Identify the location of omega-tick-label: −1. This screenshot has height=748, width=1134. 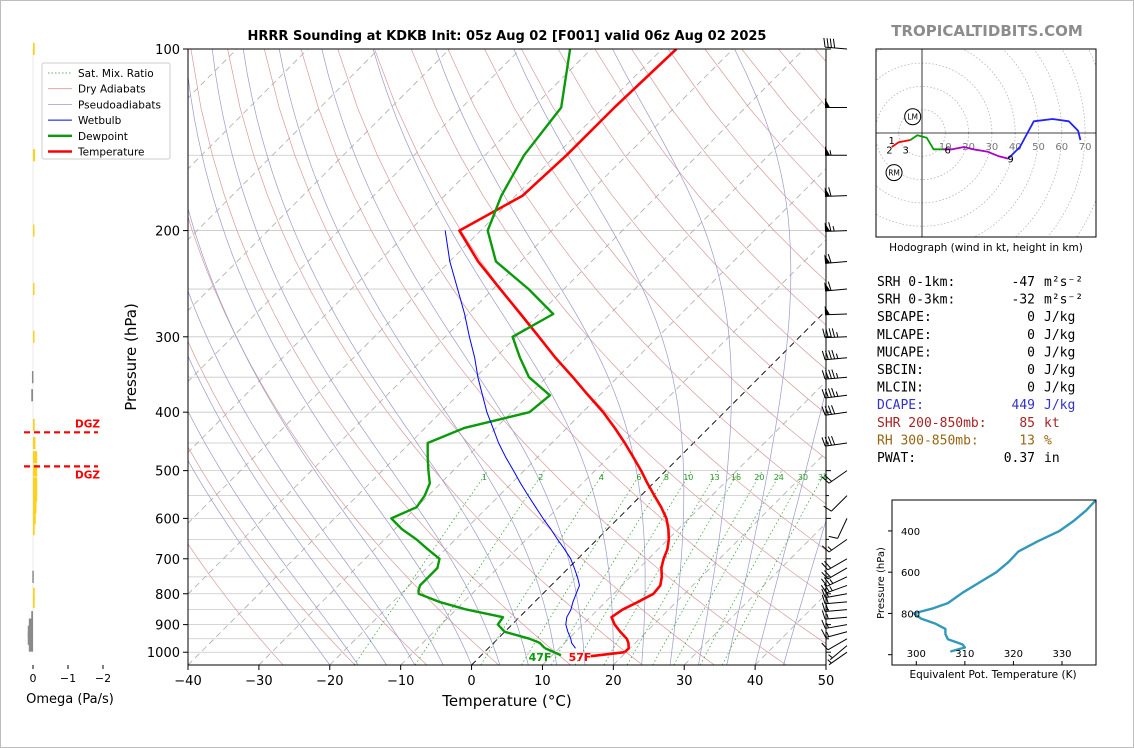
(68, 678).